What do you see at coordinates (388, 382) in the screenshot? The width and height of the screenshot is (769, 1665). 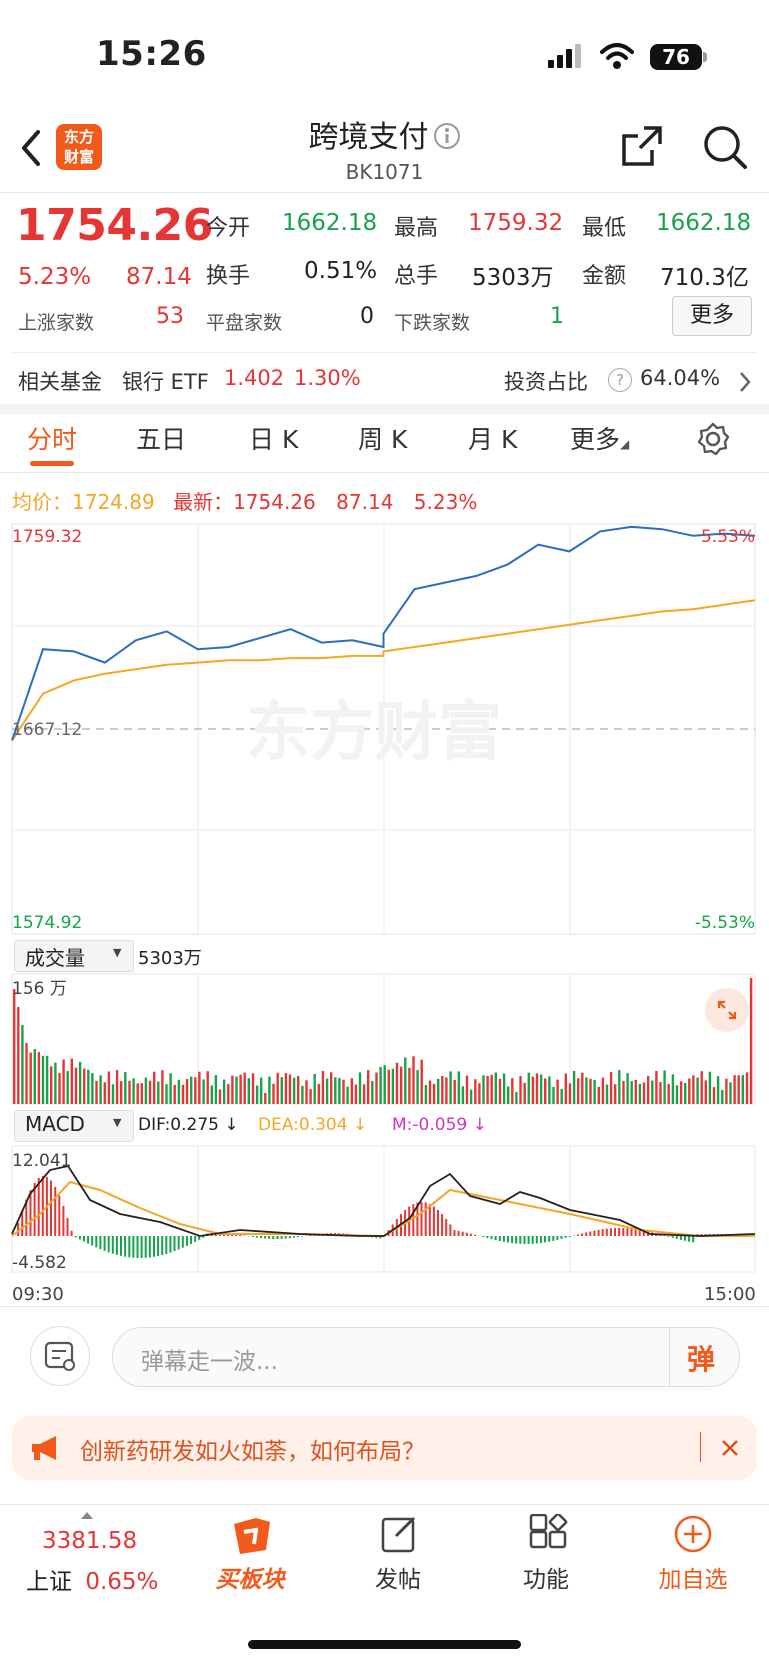 I see `related-fund-row: 相关基金 银行 ETF 1.402 1.30% 投资占比 ? 64.04%` at bounding box center [388, 382].